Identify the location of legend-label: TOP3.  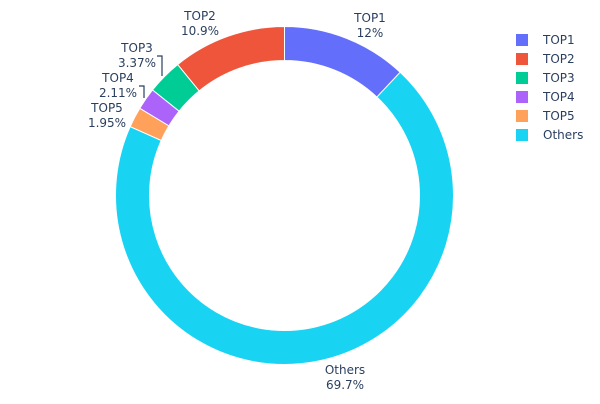
(558, 78).